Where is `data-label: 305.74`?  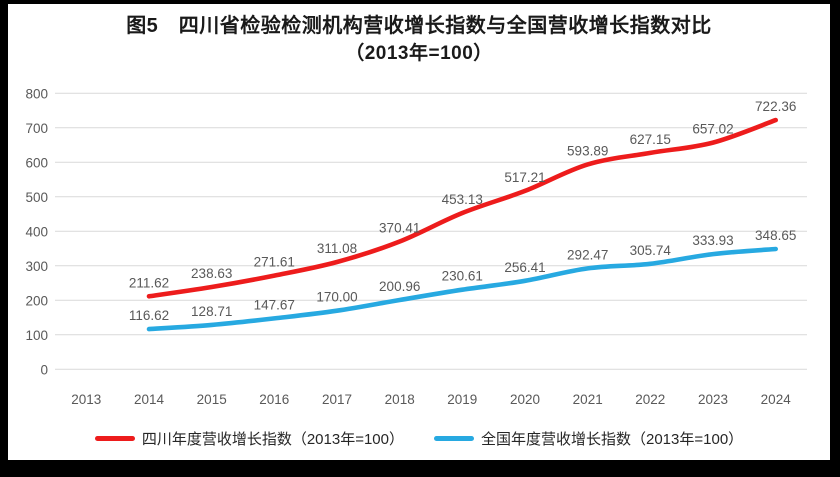 data-label: 305.74 is located at coordinates (651, 250).